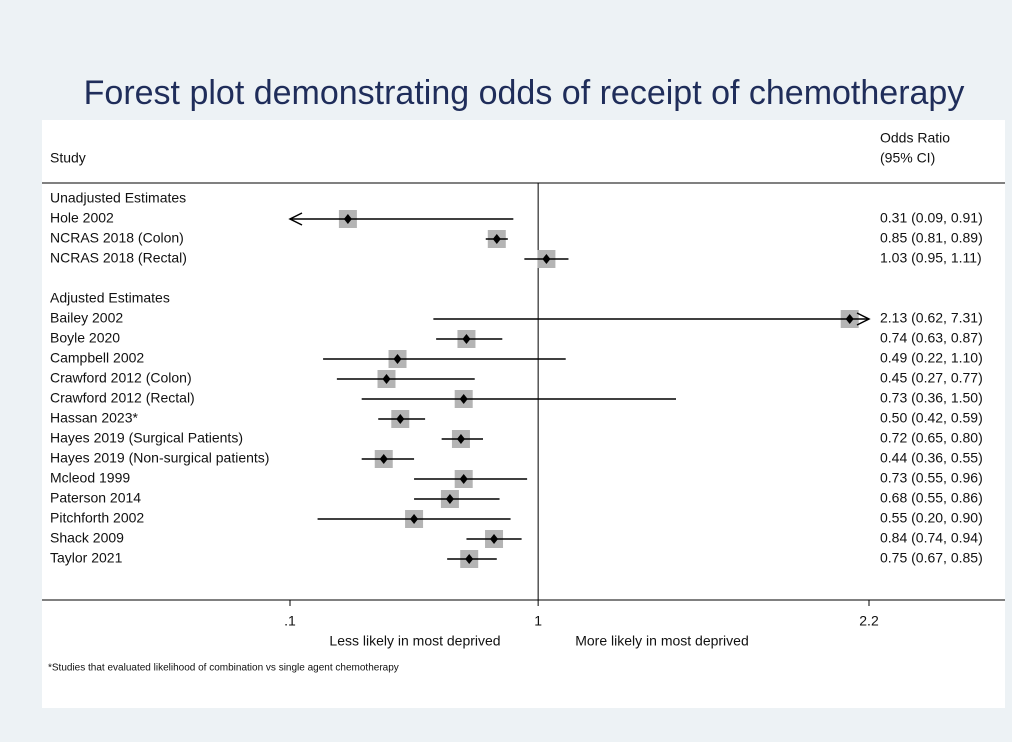  Describe the element at coordinates (931, 398) in the screenshot. I see `or-label: 0.73 (0.36, 1.50)` at that location.